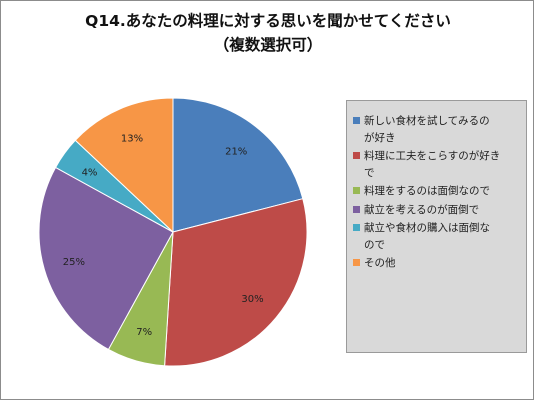 The image size is (534, 400). Describe the element at coordinates (268, 21) in the screenshot. I see `chart-title: Q14.あなたの料理に対する思いを聞かせてください` at that location.